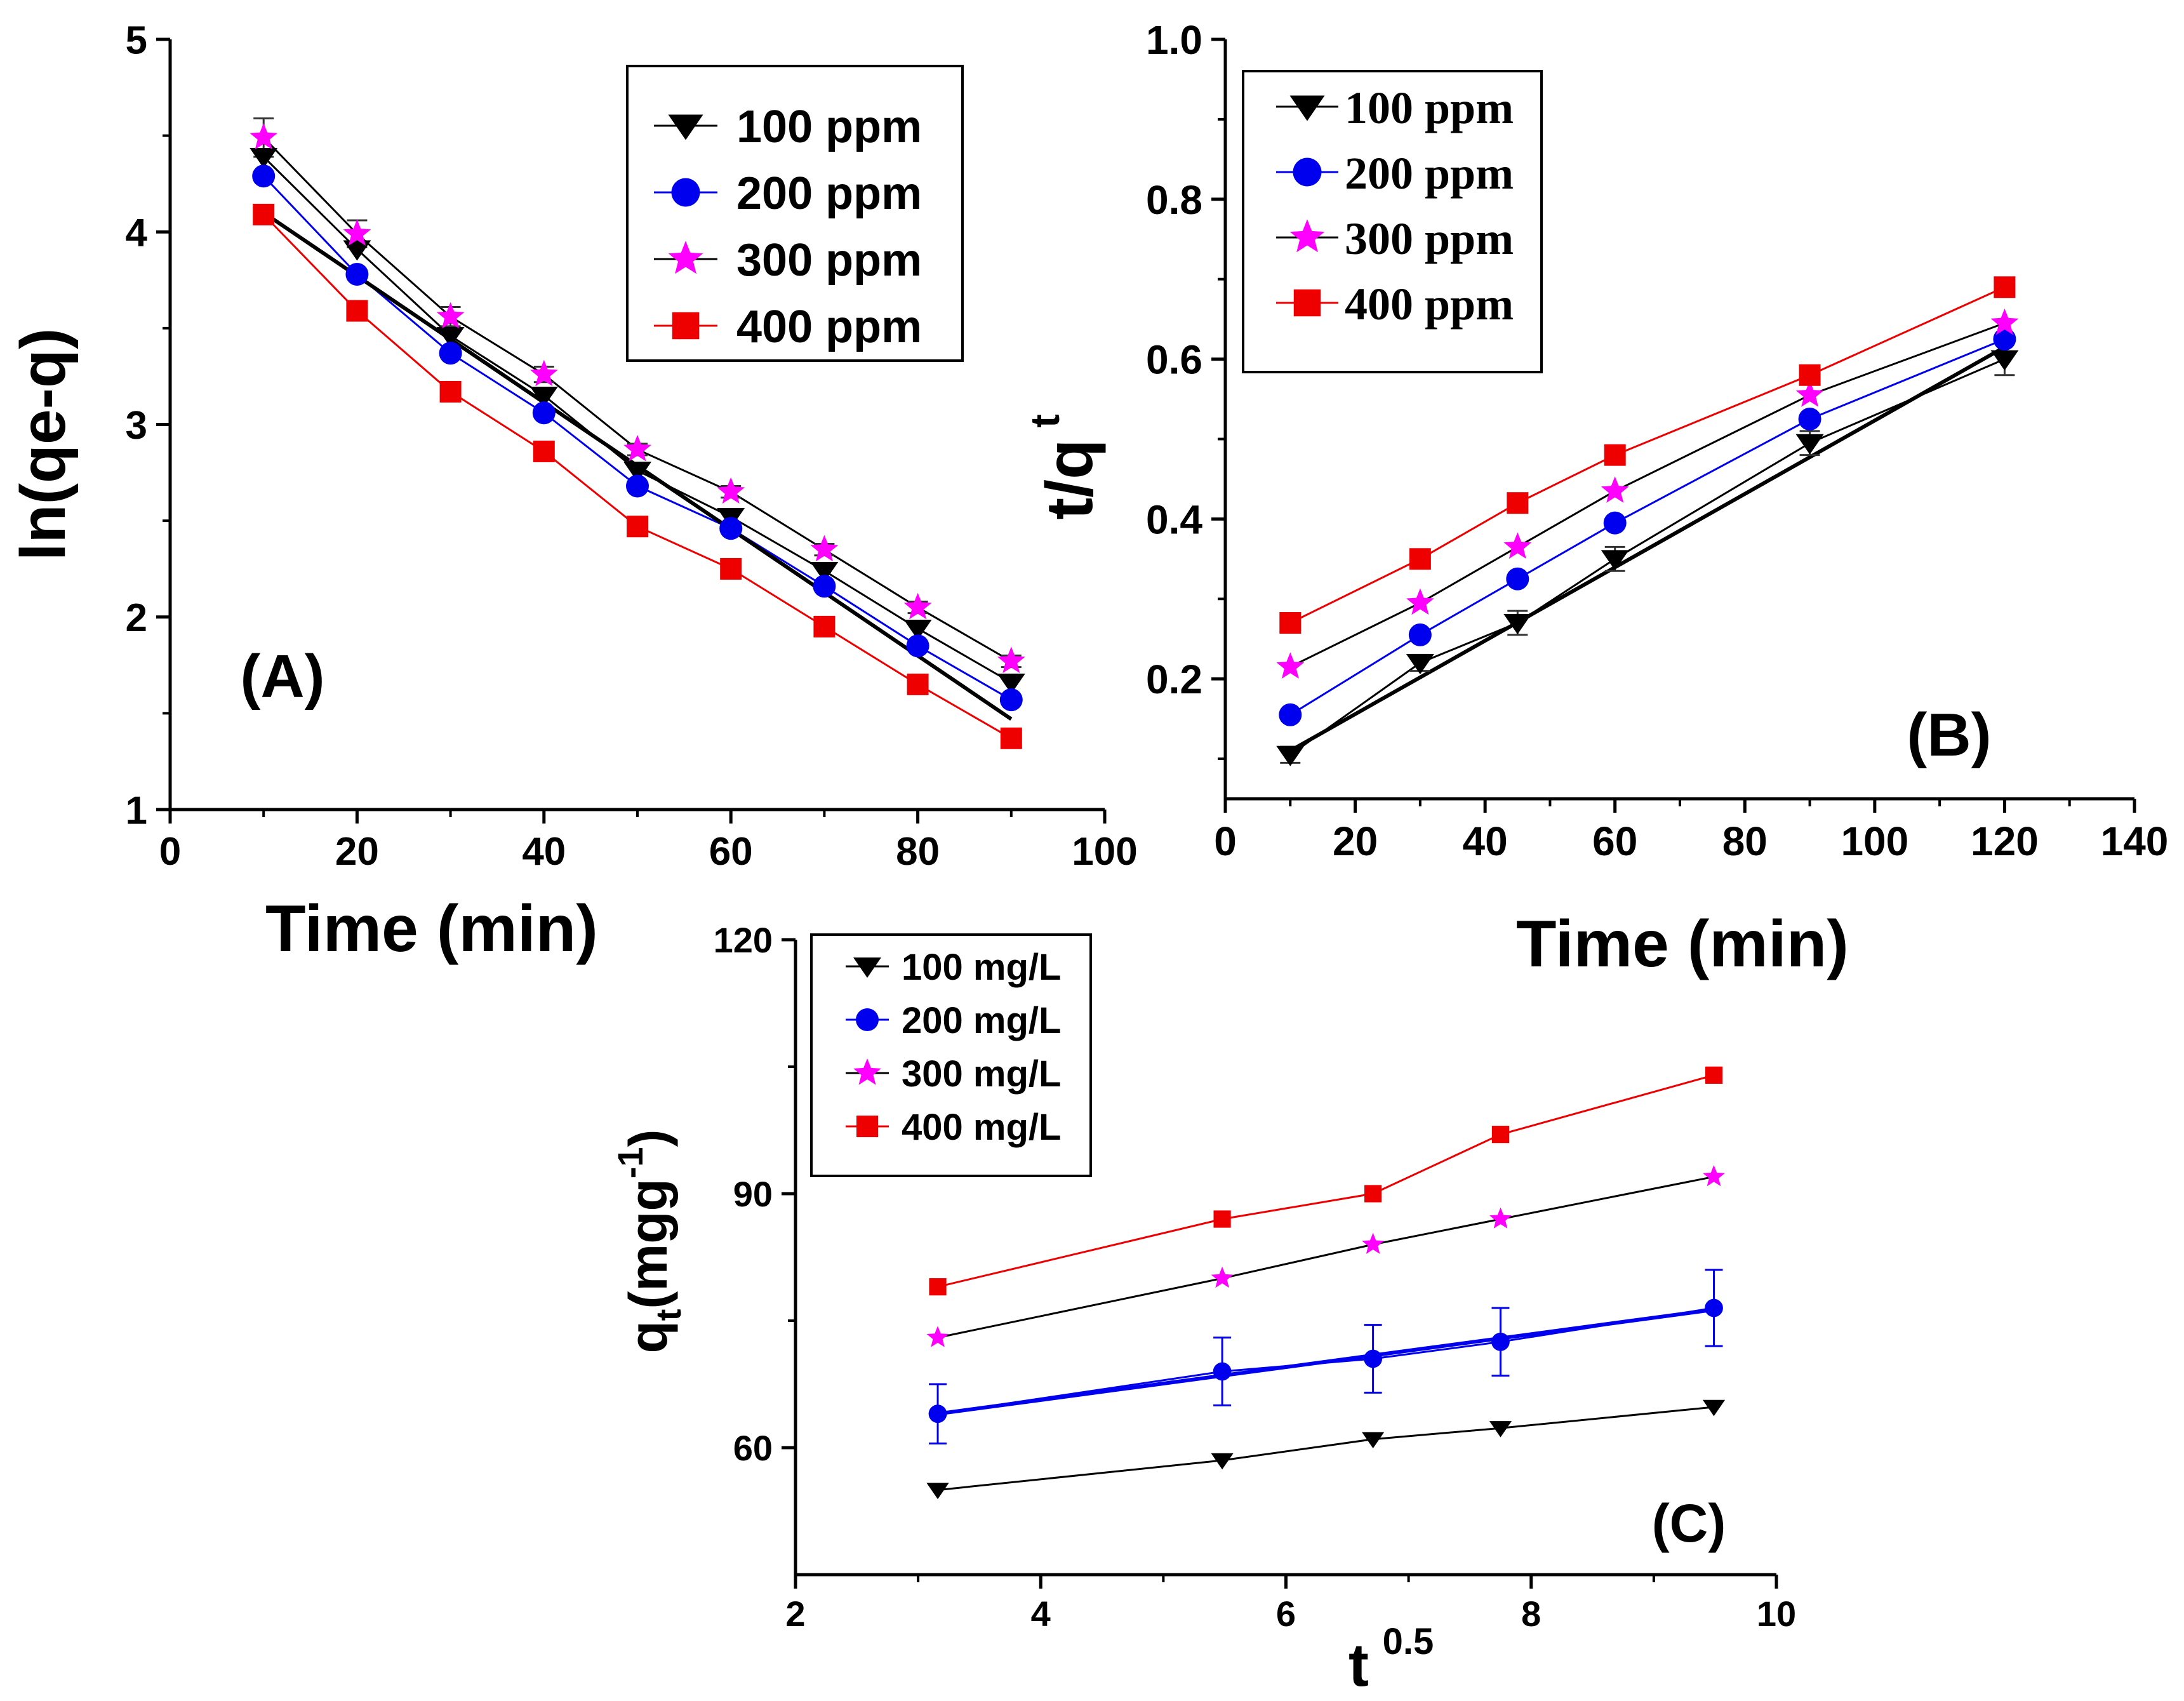 This screenshot has width=2184, height=1701. I want to click on panel-c-x-tick-label: 8, so click(1531, 1614).